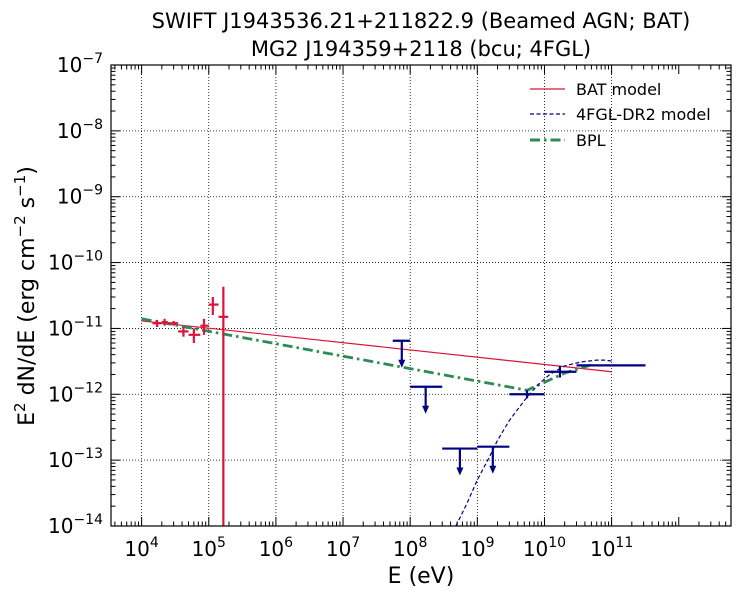 This screenshot has width=752, height=596. What do you see at coordinates (624, 543) in the screenshot?
I see `x-tick-label-exp: 11` at bounding box center [624, 543].